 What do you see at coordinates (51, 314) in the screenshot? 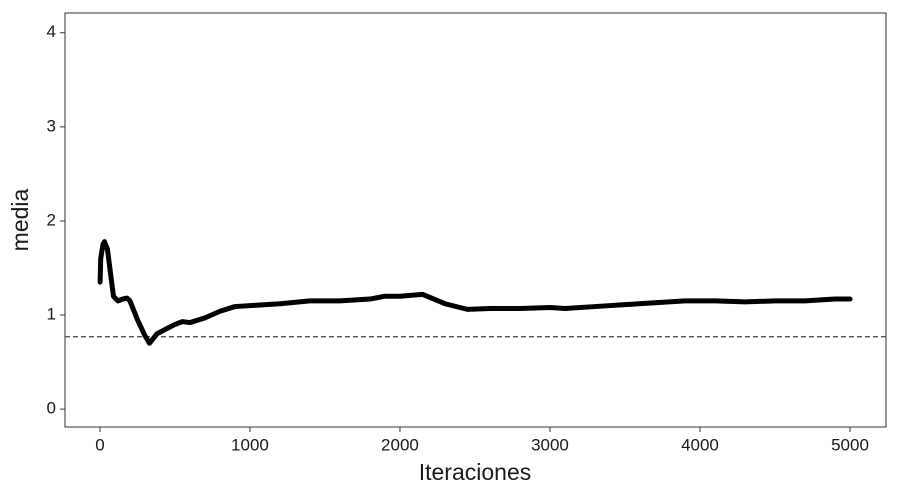
I see `y-tick-label: 1` at bounding box center [51, 314].